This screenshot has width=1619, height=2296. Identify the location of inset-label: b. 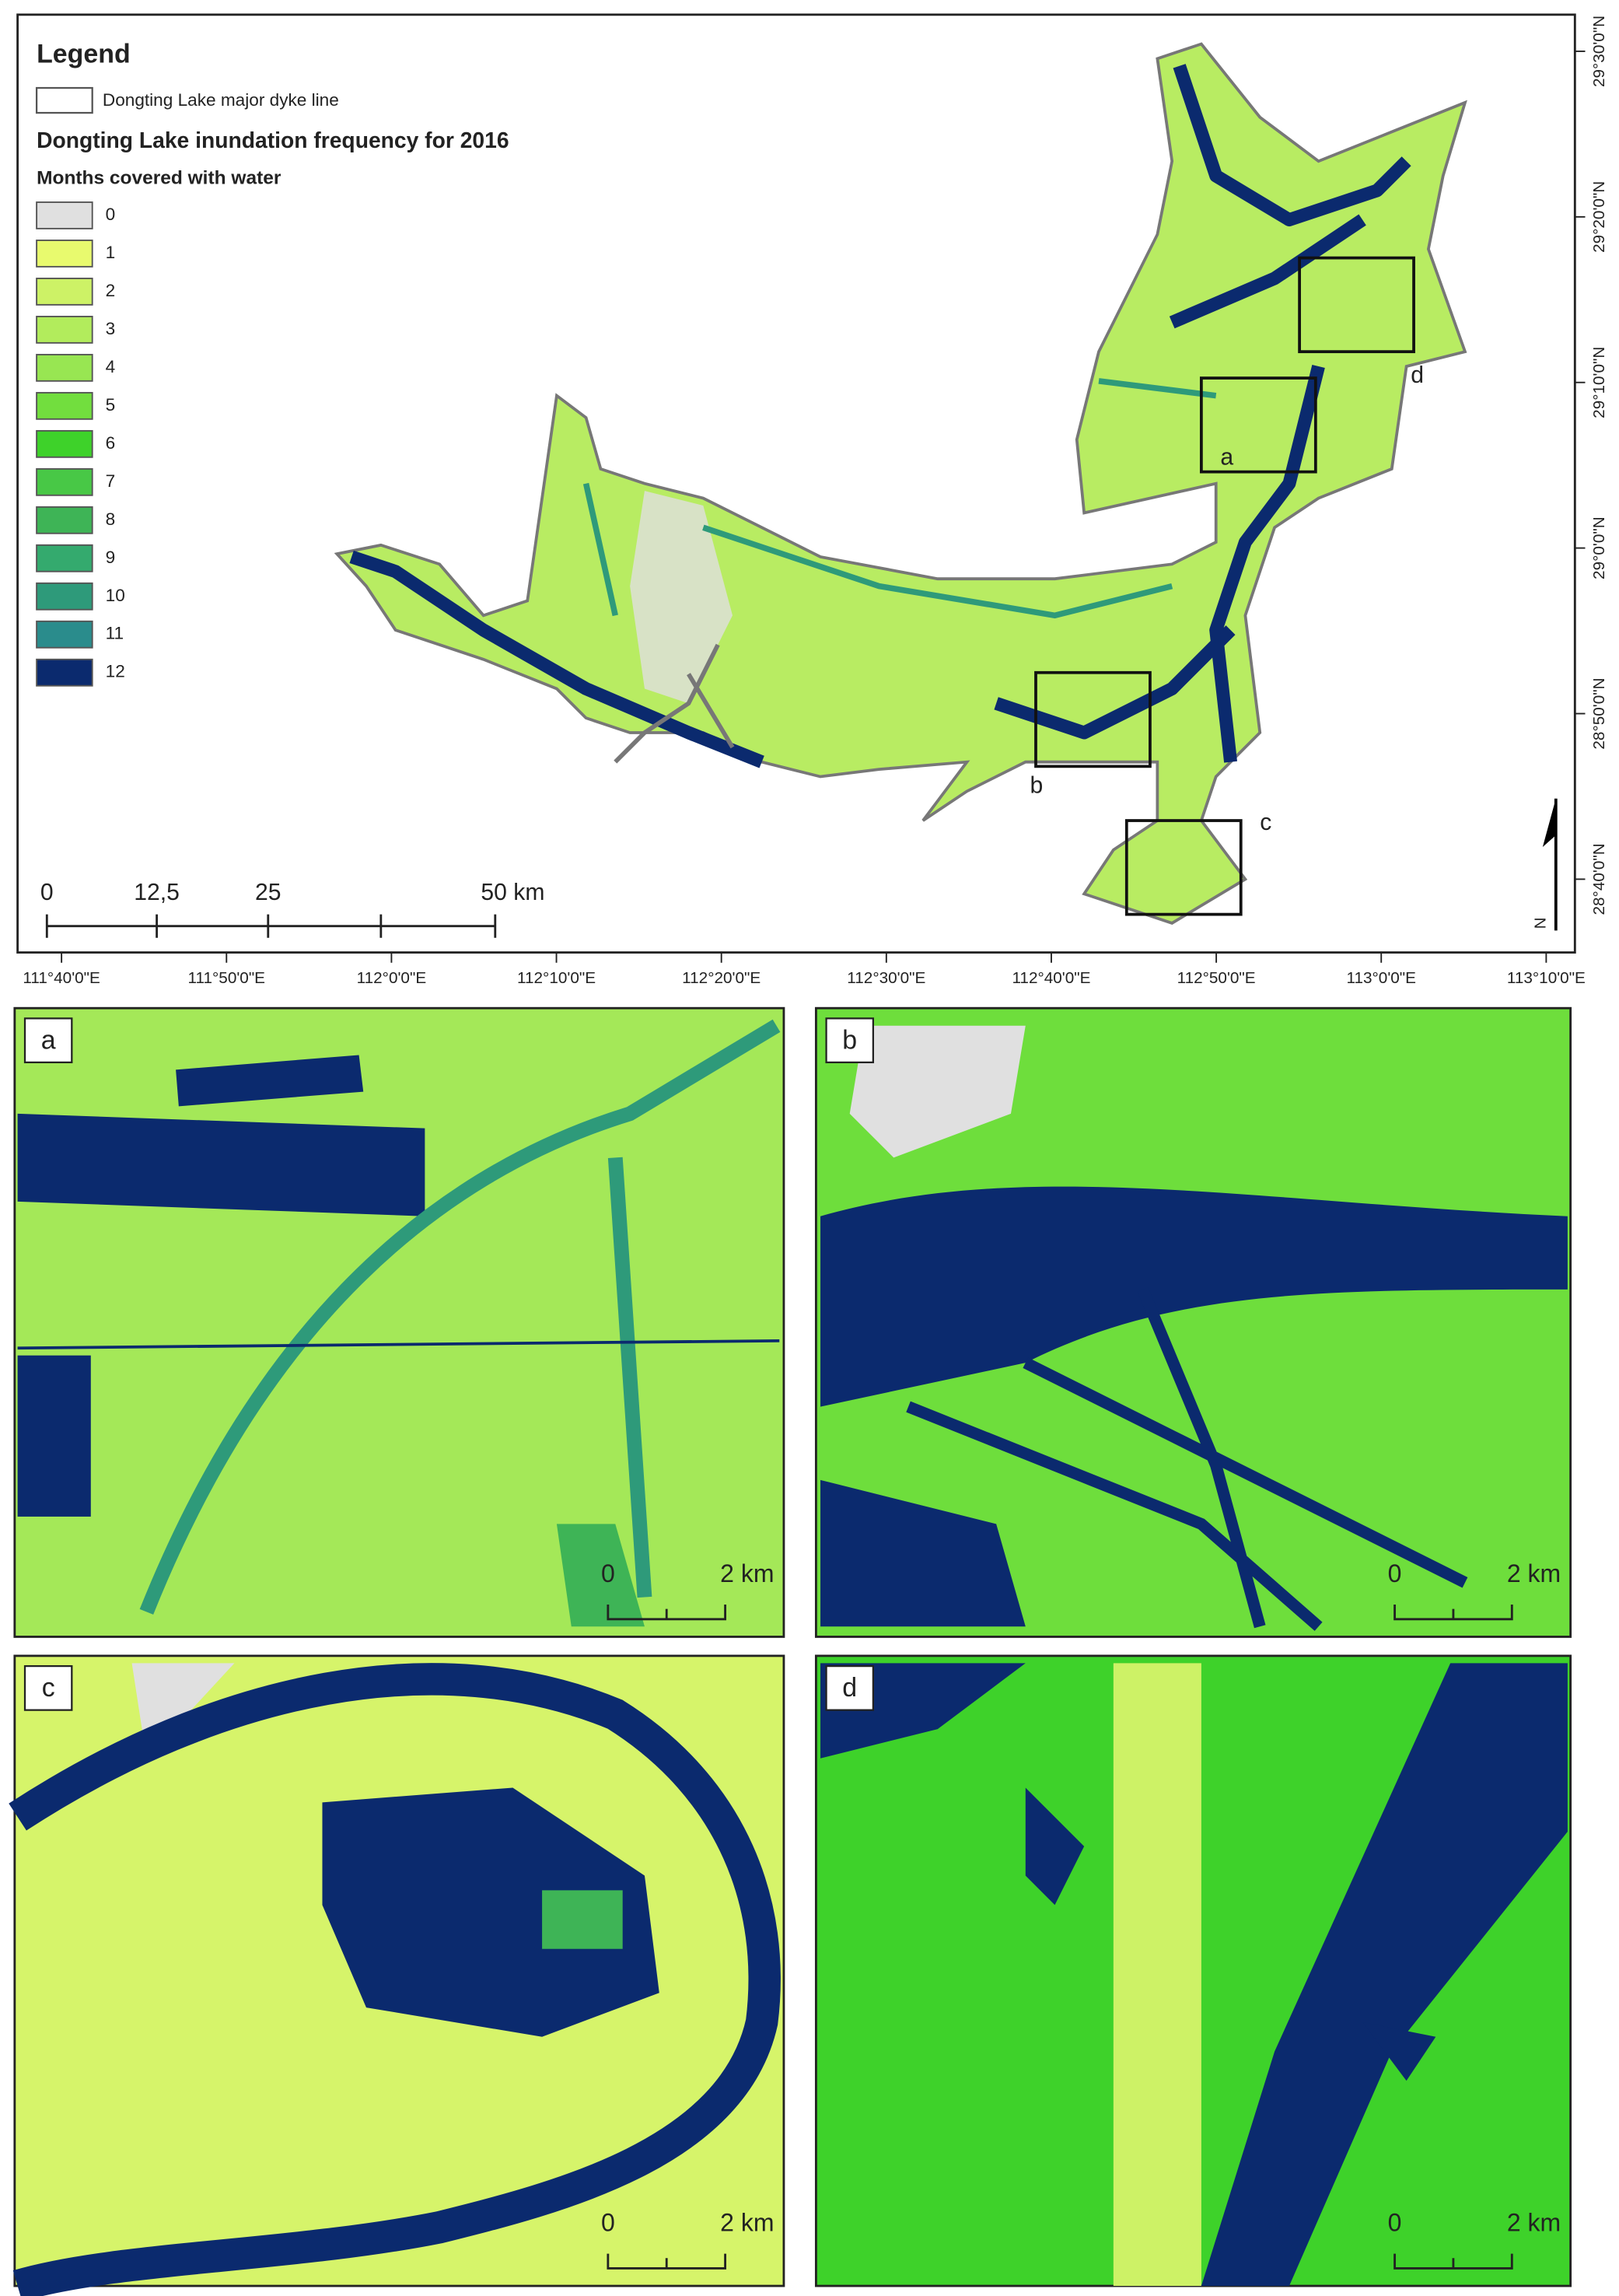
(1036, 786).